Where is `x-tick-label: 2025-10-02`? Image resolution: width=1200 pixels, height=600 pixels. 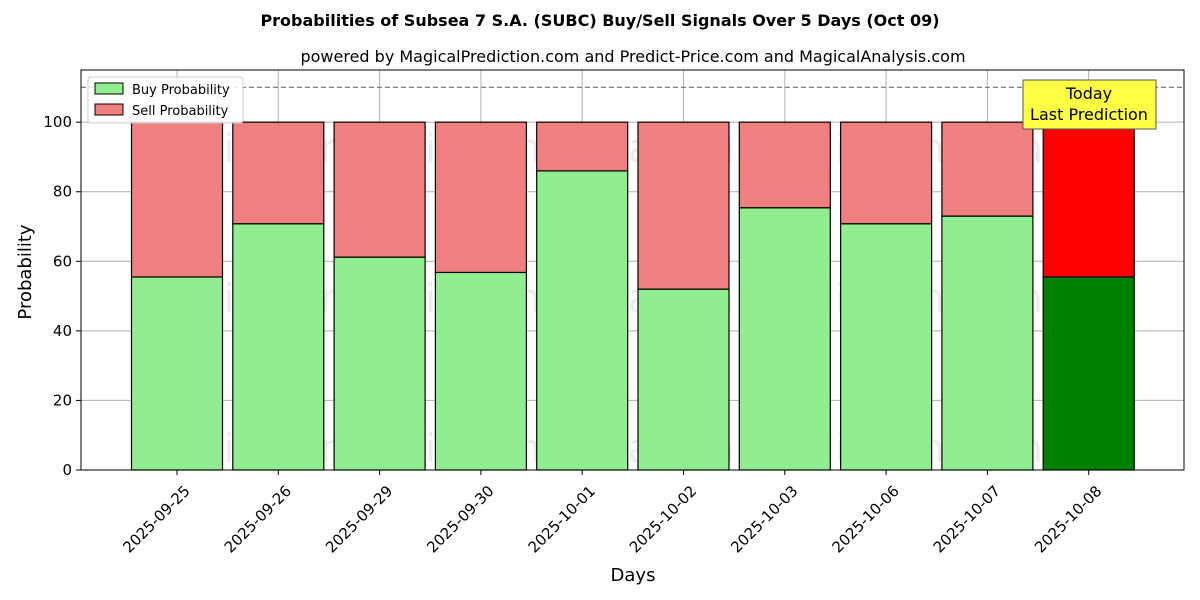 x-tick-label: 2025-10-02 is located at coordinates (663, 519).